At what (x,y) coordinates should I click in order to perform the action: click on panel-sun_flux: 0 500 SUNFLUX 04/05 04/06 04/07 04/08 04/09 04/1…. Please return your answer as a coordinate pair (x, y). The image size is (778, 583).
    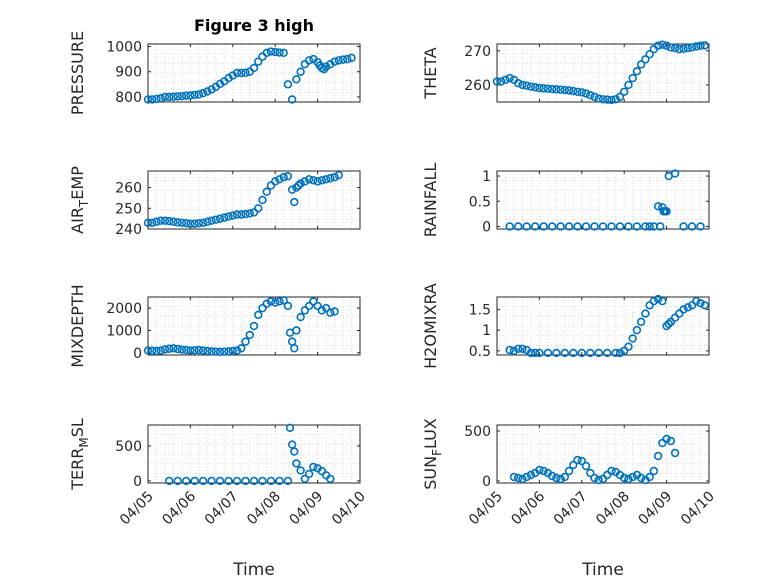
    Looking at the image, I should click on (569, 499).